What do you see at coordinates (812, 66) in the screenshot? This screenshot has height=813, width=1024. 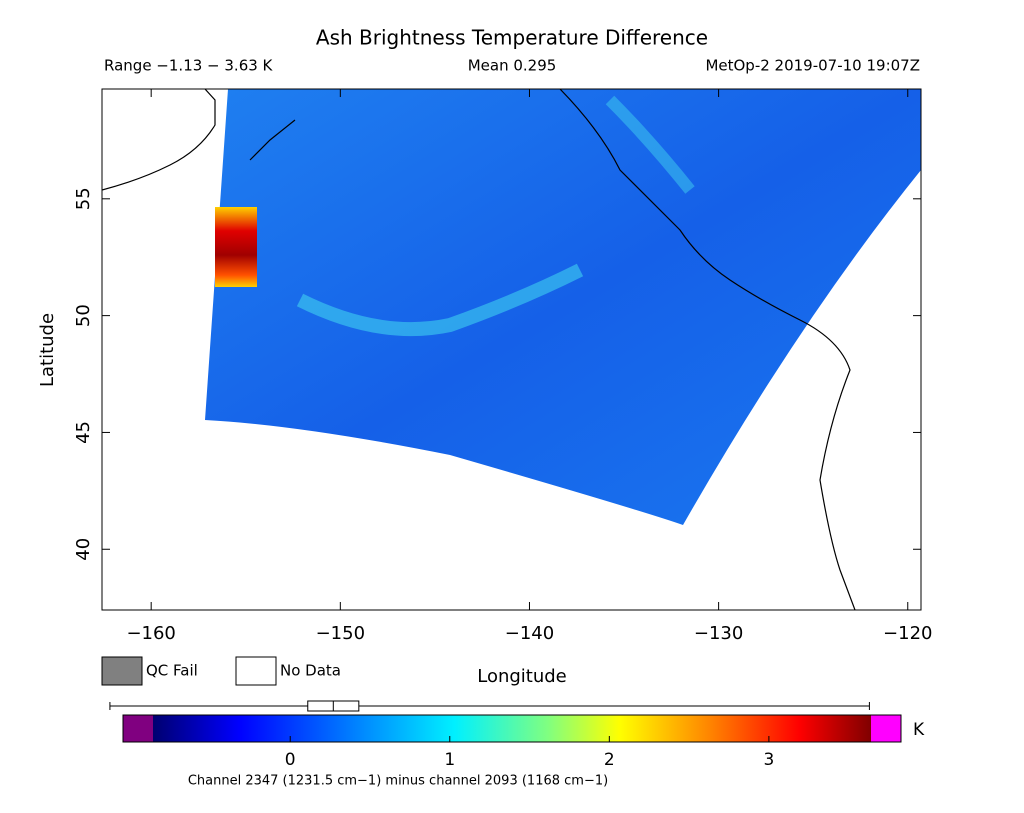 I see `source: MetOp-2 2019-07-10 19:07Z` at bounding box center [812, 66].